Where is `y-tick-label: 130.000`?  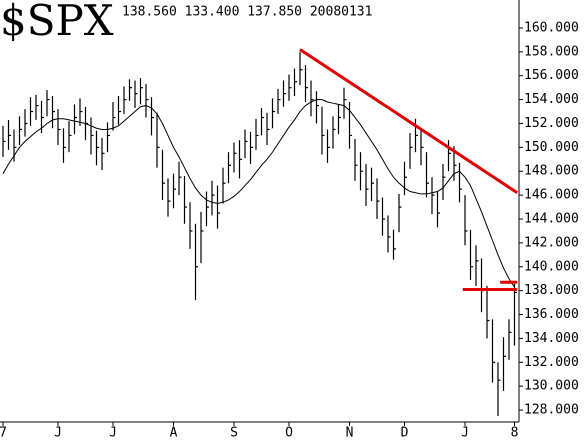 y-tick-label: 130.000 is located at coordinates (551, 386).